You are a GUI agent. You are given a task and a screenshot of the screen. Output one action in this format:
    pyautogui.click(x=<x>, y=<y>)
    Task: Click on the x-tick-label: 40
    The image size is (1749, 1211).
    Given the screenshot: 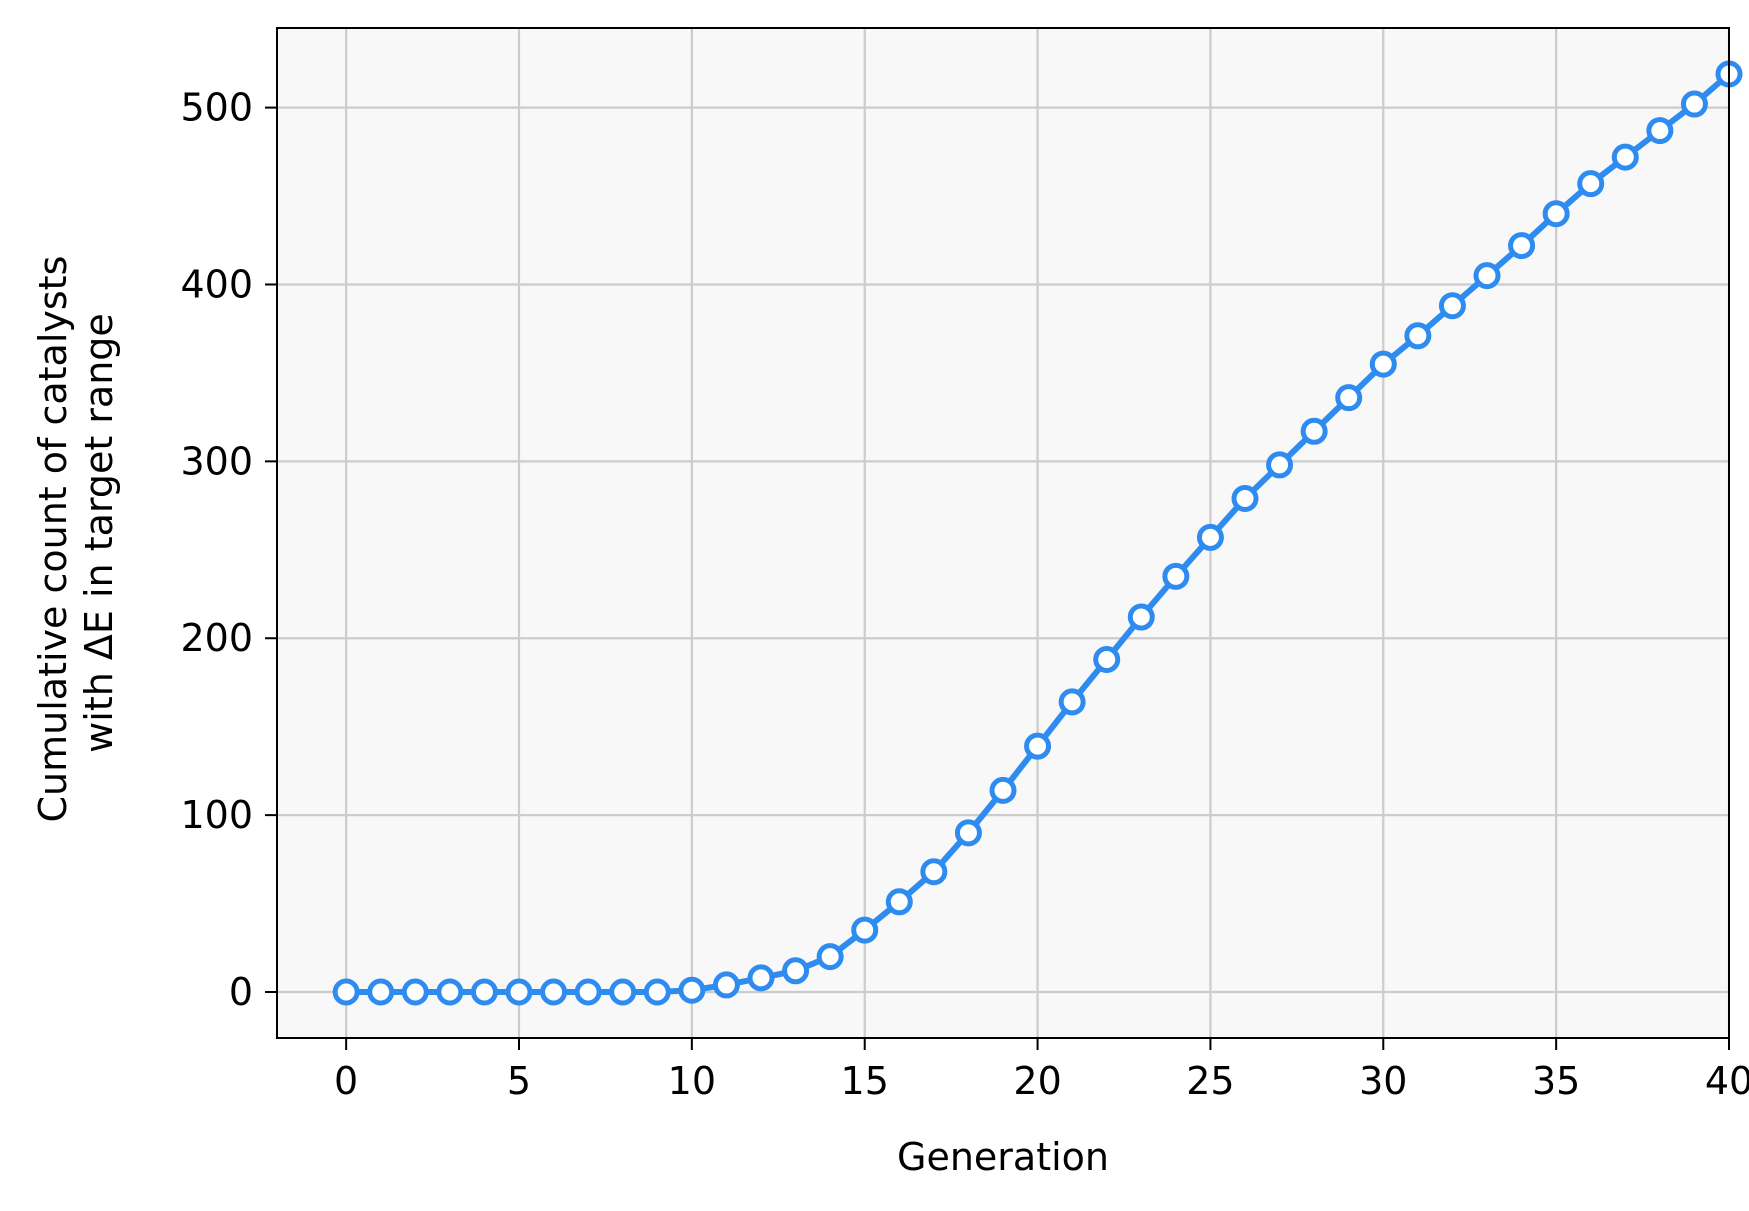 What is the action you would take?
    pyautogui.click(x=1727, y=1081)
    